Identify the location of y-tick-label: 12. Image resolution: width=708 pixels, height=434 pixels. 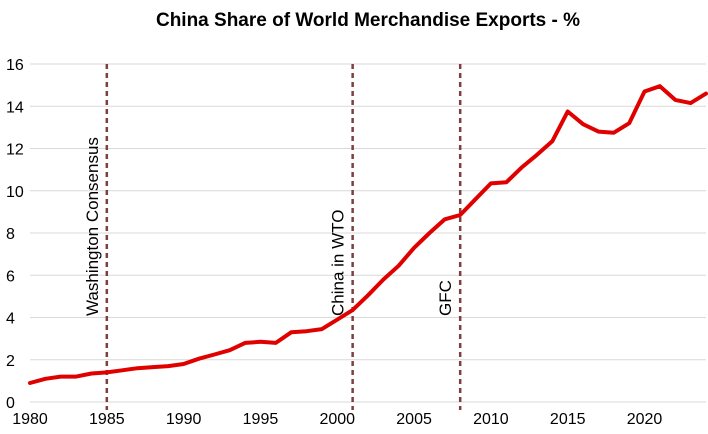
(15, 150).